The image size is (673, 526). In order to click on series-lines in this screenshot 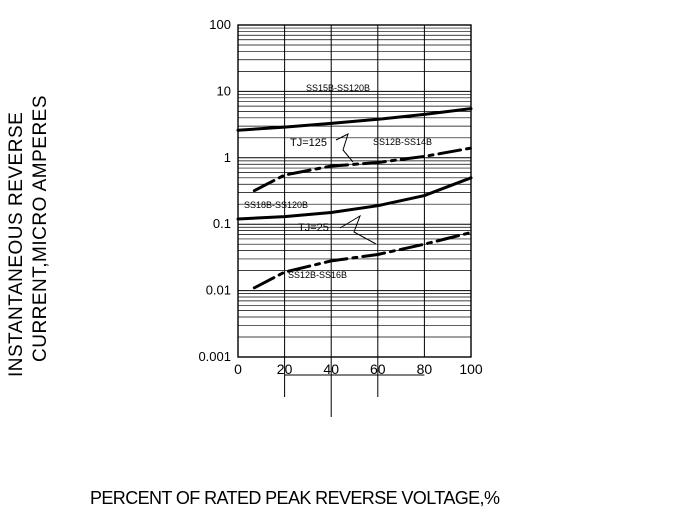, I will do `click(354, 198)`.